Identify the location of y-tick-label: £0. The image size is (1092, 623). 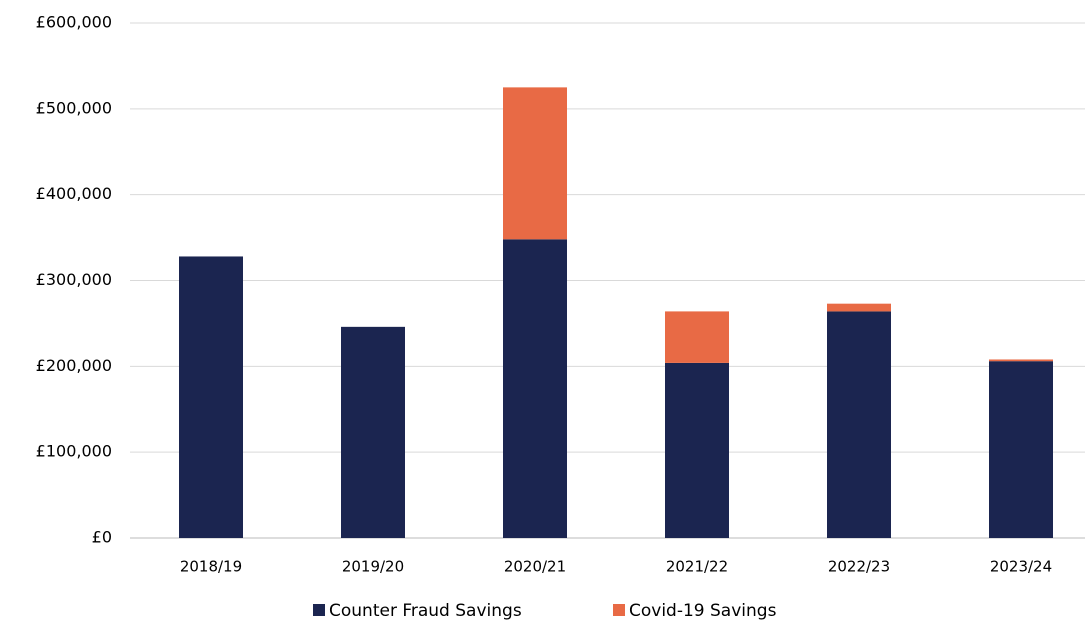
(102, 537).